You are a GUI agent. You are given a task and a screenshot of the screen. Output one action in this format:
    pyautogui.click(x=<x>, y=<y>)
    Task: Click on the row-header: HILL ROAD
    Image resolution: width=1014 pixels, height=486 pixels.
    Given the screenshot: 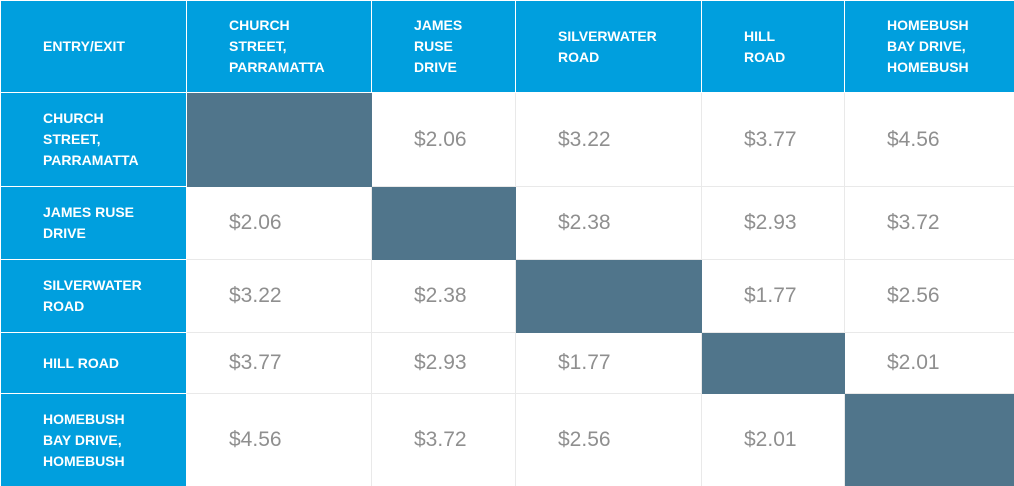 What is the action you would take?
    pyautogui.click(x=93, y=363)
    